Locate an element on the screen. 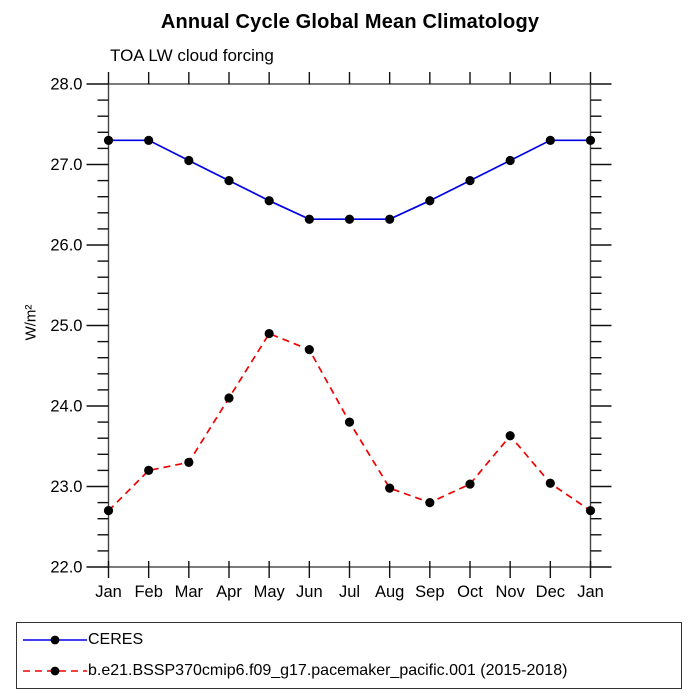  x-tick-label: Feb is located at coordinates (148, 592).